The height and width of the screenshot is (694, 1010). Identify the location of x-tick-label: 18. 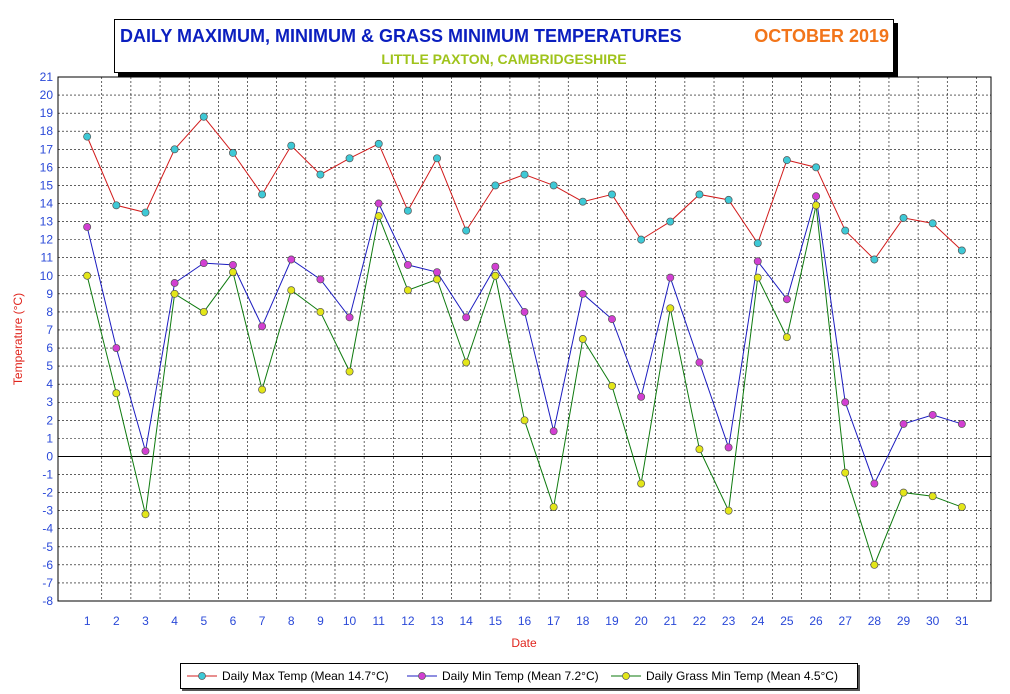
(583, 621).